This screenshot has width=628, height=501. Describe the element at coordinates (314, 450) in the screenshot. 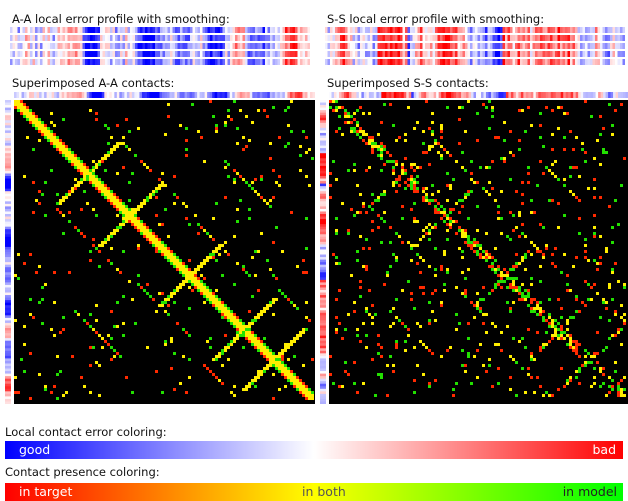

I see `error-gradient-bar: good bad` at that location.